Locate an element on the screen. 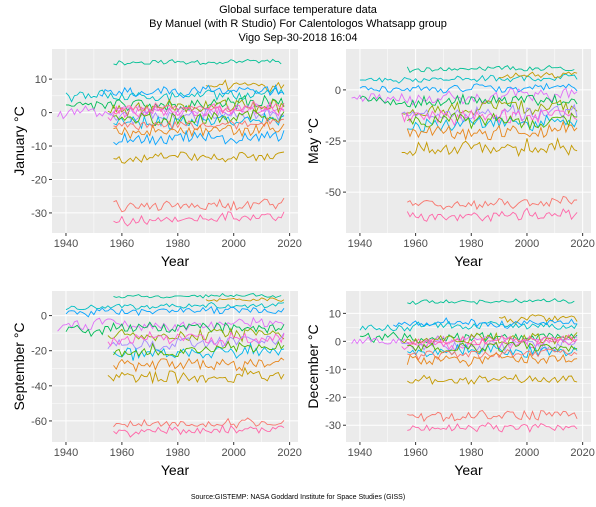  may-x-tick-label: 1960 is located at coordinates (415, 244).